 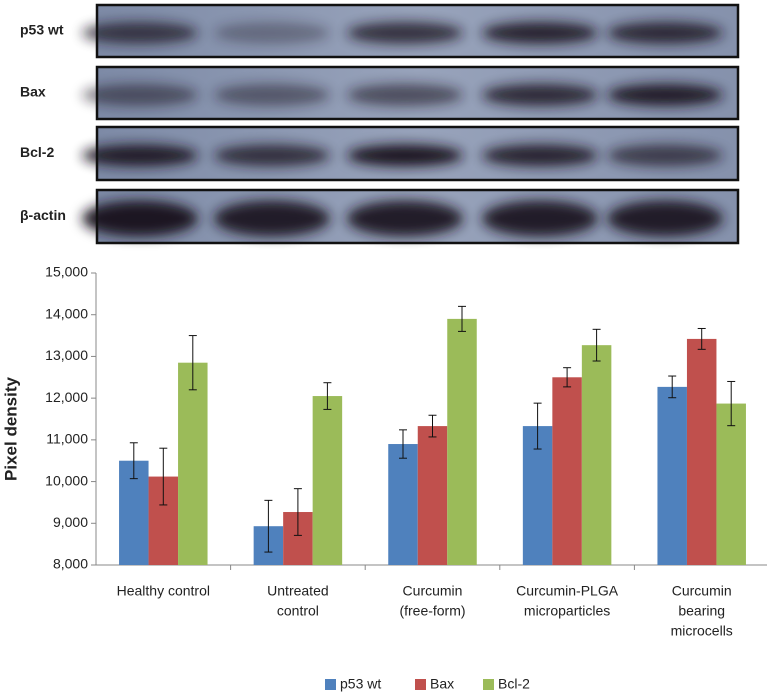 What do you see at coordinates (701, 611) in the screenshot?
I see `x-tick-label: bearing` at bounding box center [701, 611].